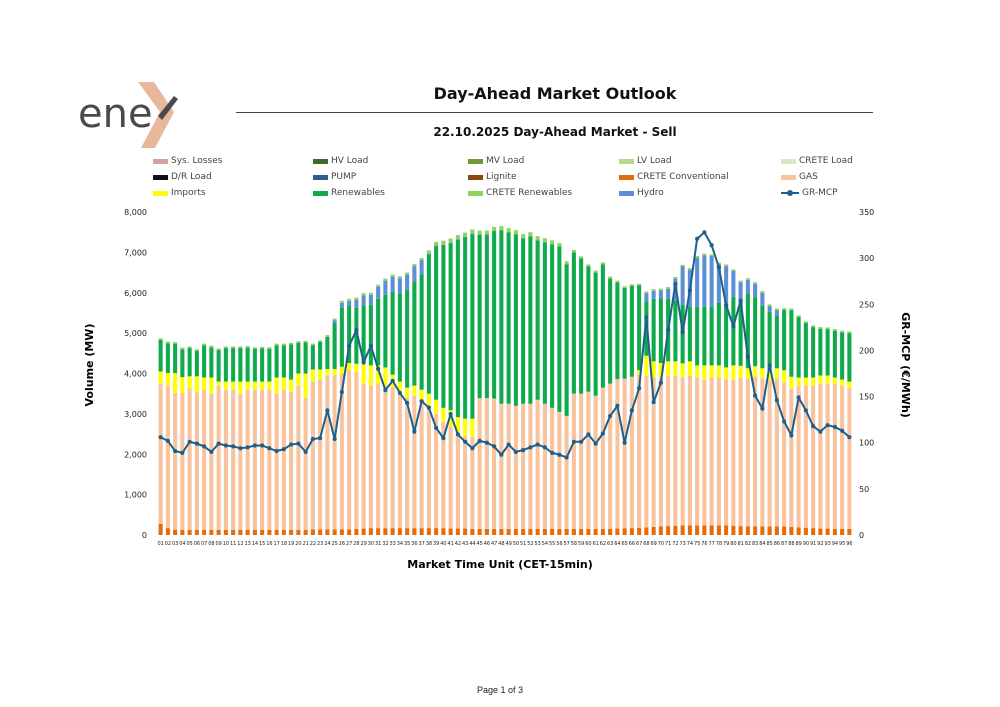  I want to click on x-tick-label: 62, so click(603, 544).